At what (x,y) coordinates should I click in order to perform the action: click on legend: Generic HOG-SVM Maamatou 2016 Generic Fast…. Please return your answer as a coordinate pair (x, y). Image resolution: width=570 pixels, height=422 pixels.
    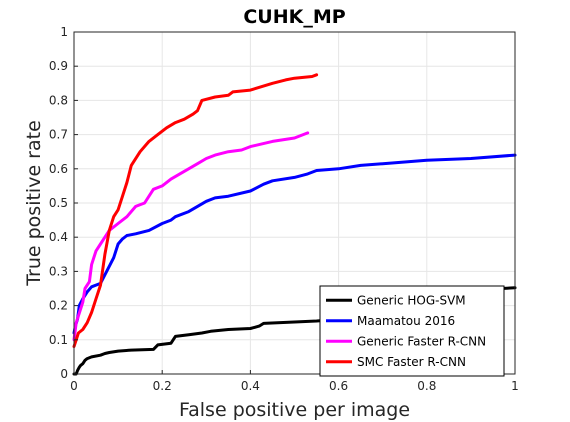
    Looking at the image, I should click on (412, 331).